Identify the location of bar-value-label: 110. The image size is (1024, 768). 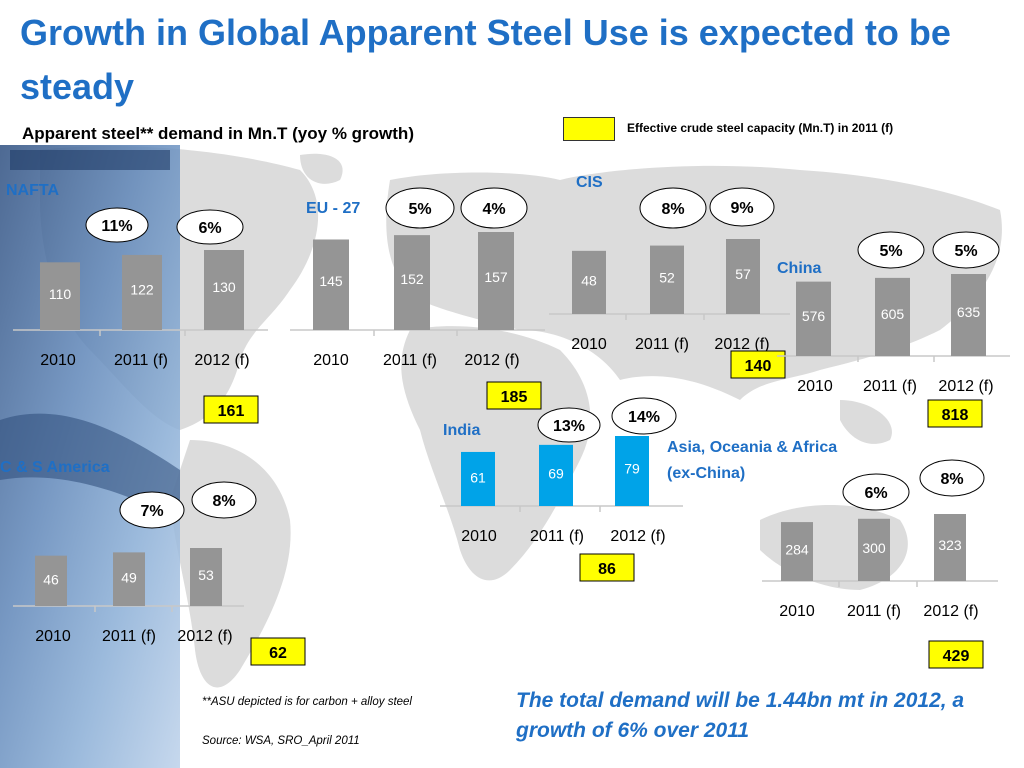
(60, 294).